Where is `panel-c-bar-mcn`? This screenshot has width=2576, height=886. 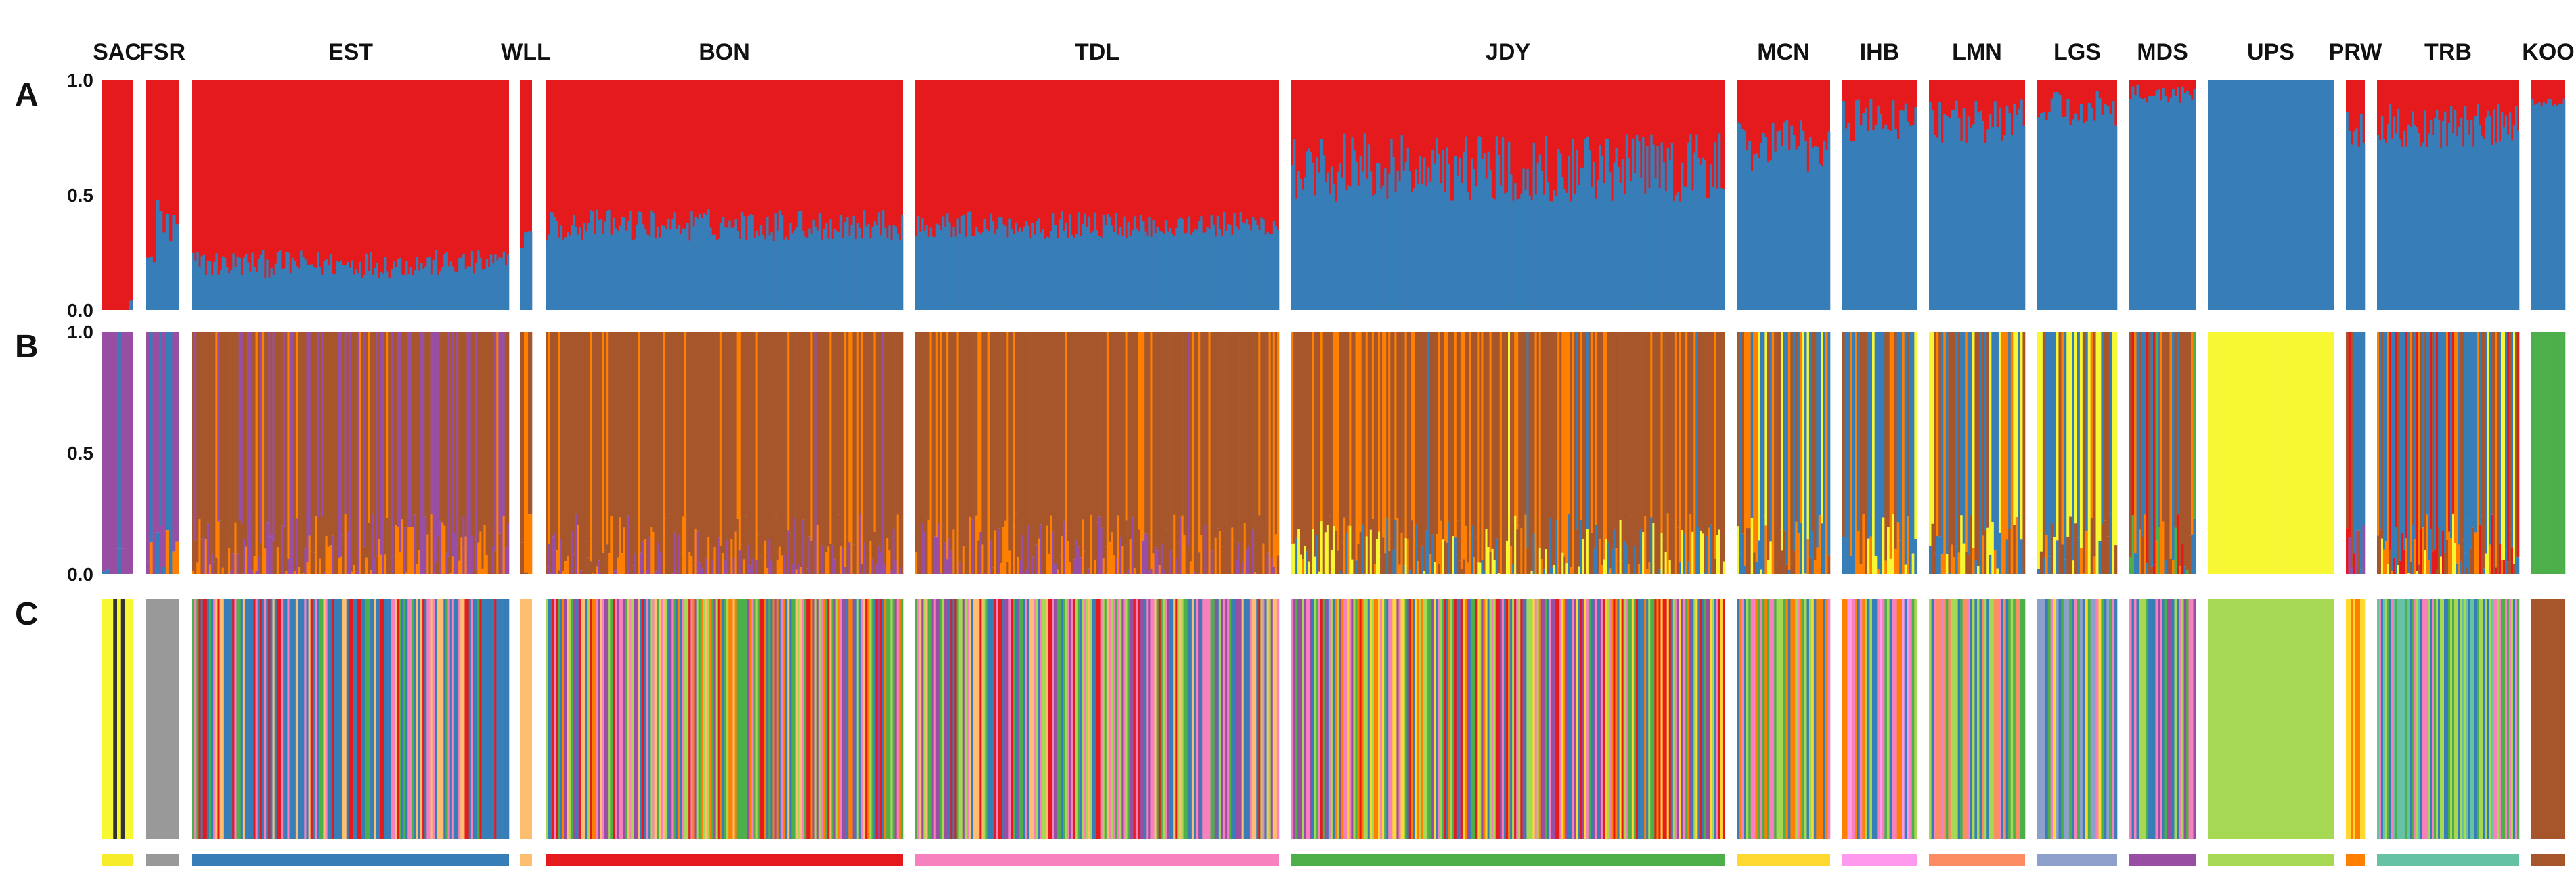
panel-c-bar-mcn is located at coordinates (1792, 719).